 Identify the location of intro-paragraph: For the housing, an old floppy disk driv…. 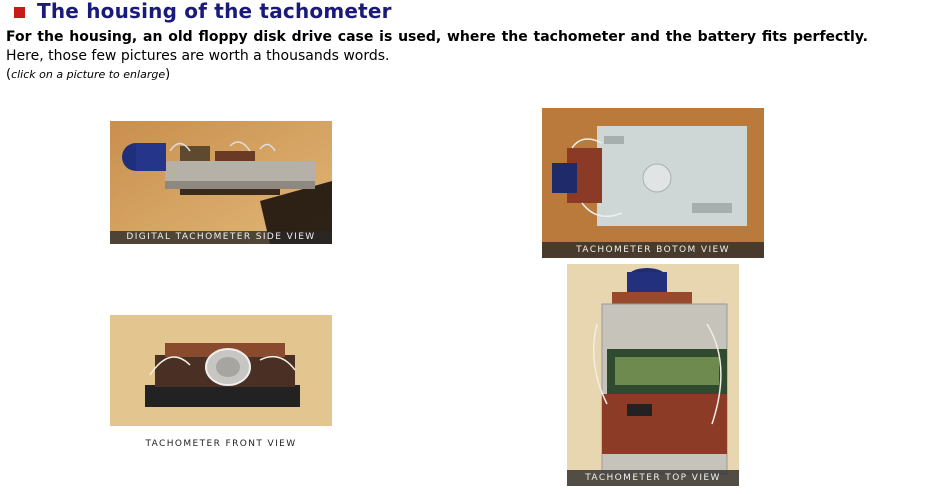
(437, 47).